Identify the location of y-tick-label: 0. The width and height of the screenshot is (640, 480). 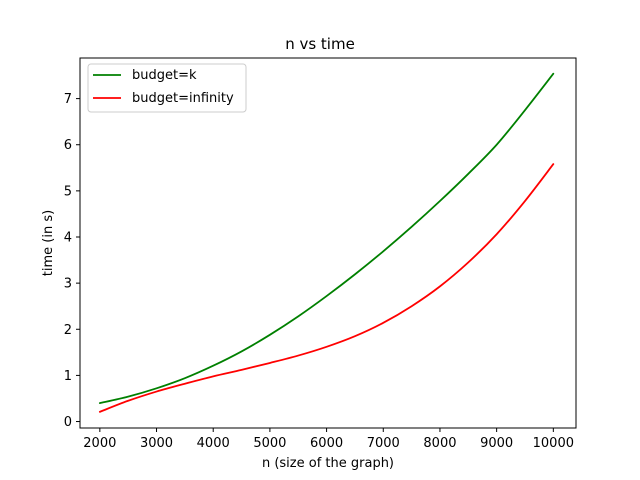
(68, 422).